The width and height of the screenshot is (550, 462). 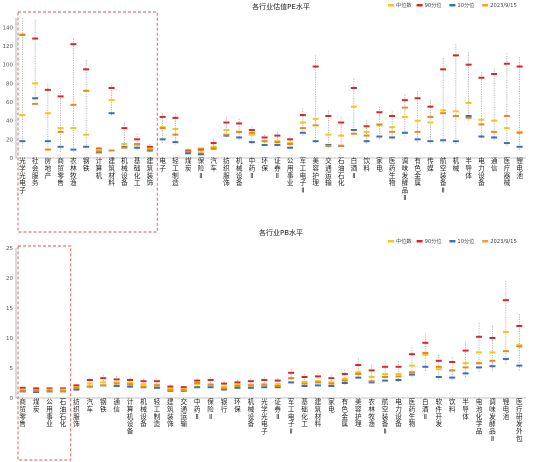 What do you see at coordinates (392, 182) in the screenshot?
I see `x-tick-char: 物` at bounding box center [392, 182].